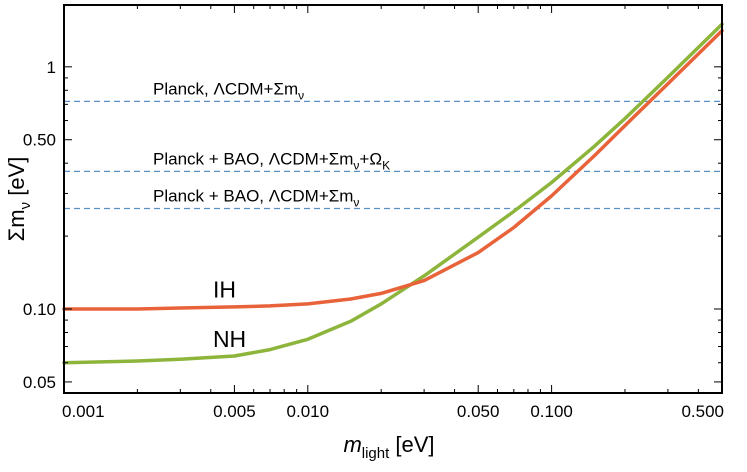 Image resolution: width=747 pixels, height=472 pixels. What do you see at coordinates (229, 339) in the screenshot?
I see `curve-label-nh: NH` at bounding box center [229, 339].